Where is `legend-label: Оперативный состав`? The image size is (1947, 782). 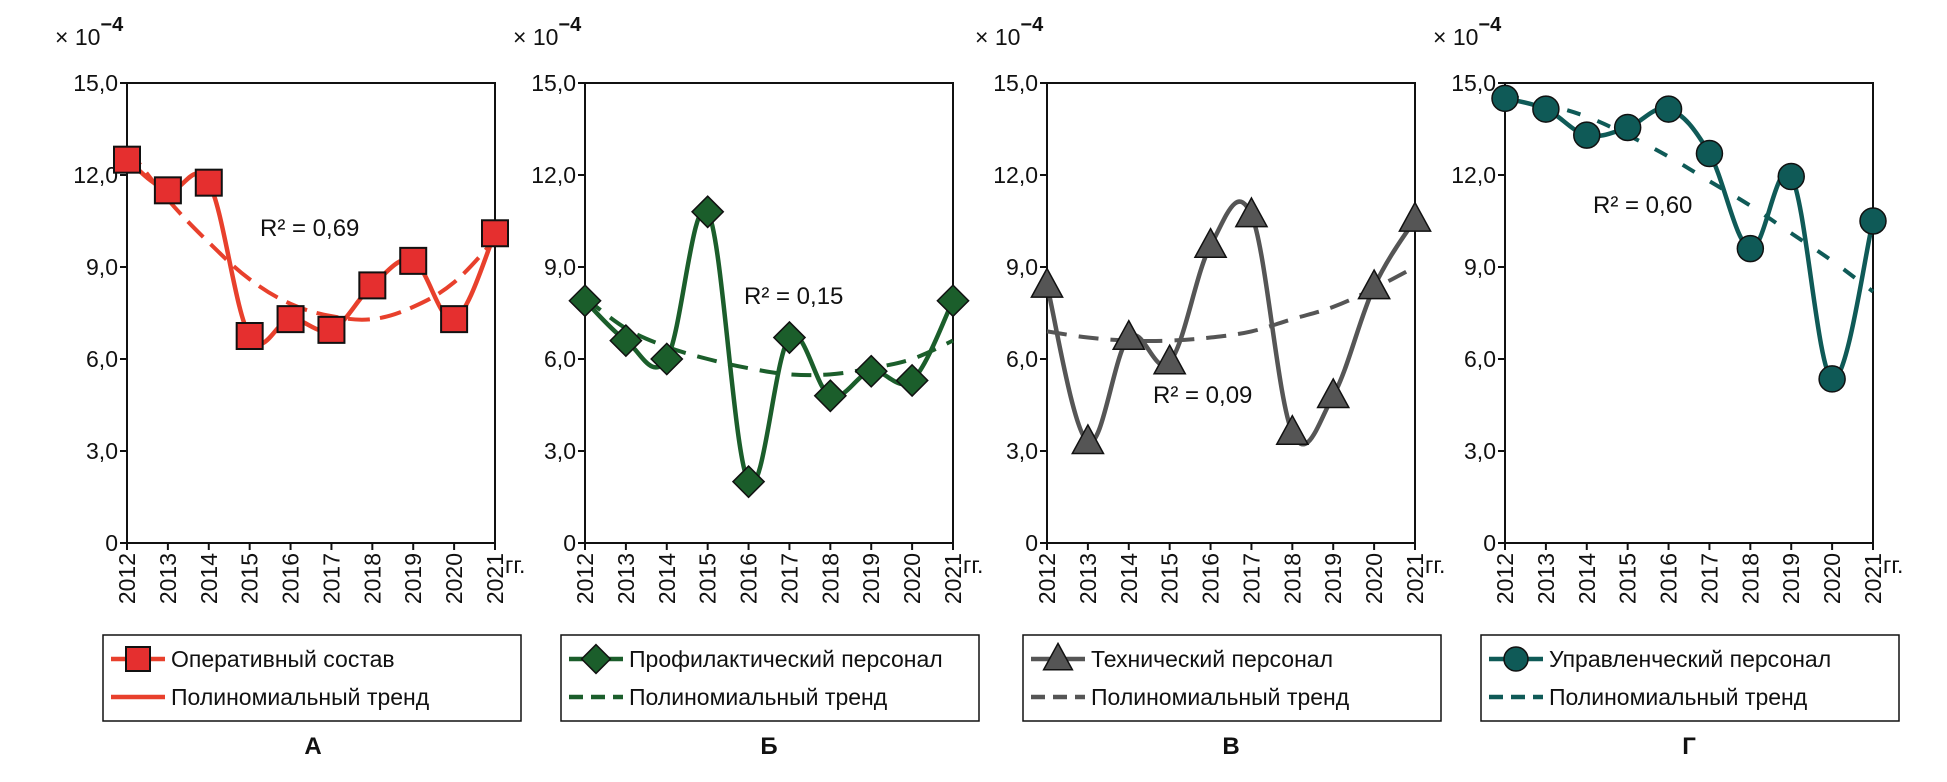 legend-label: Оперативный состав is located at coordinates (283, 659).